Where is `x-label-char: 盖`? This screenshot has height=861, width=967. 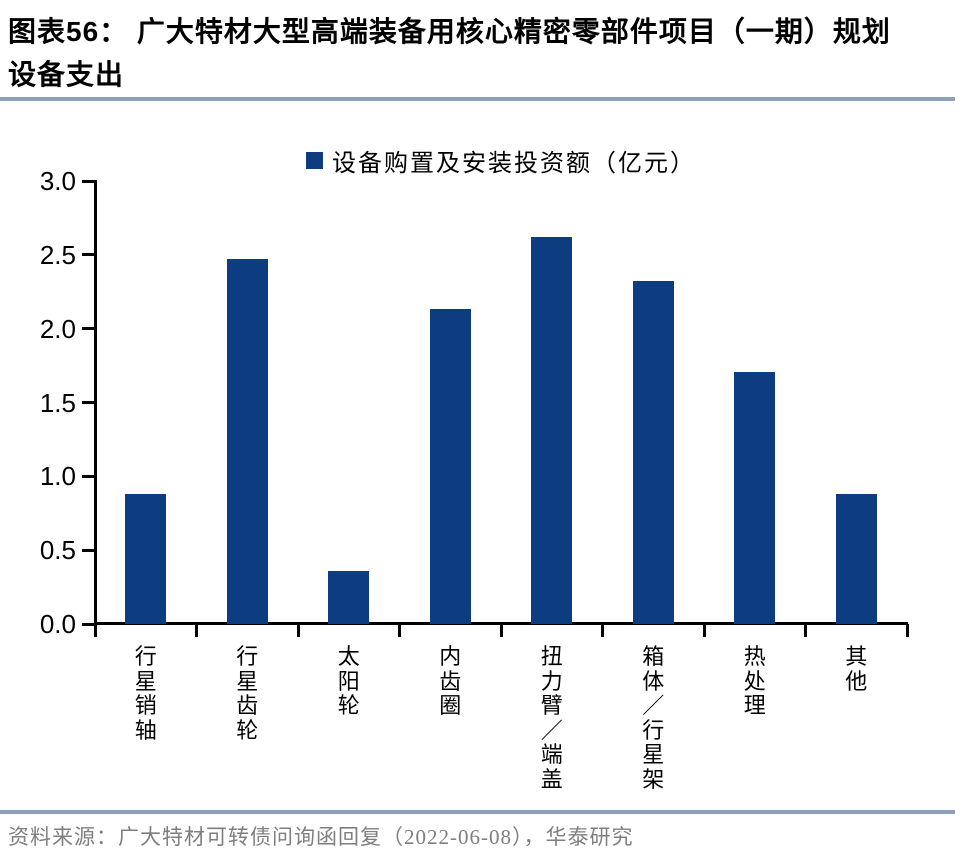
x-label-char: 盖 is located at coordinates (551, 779).